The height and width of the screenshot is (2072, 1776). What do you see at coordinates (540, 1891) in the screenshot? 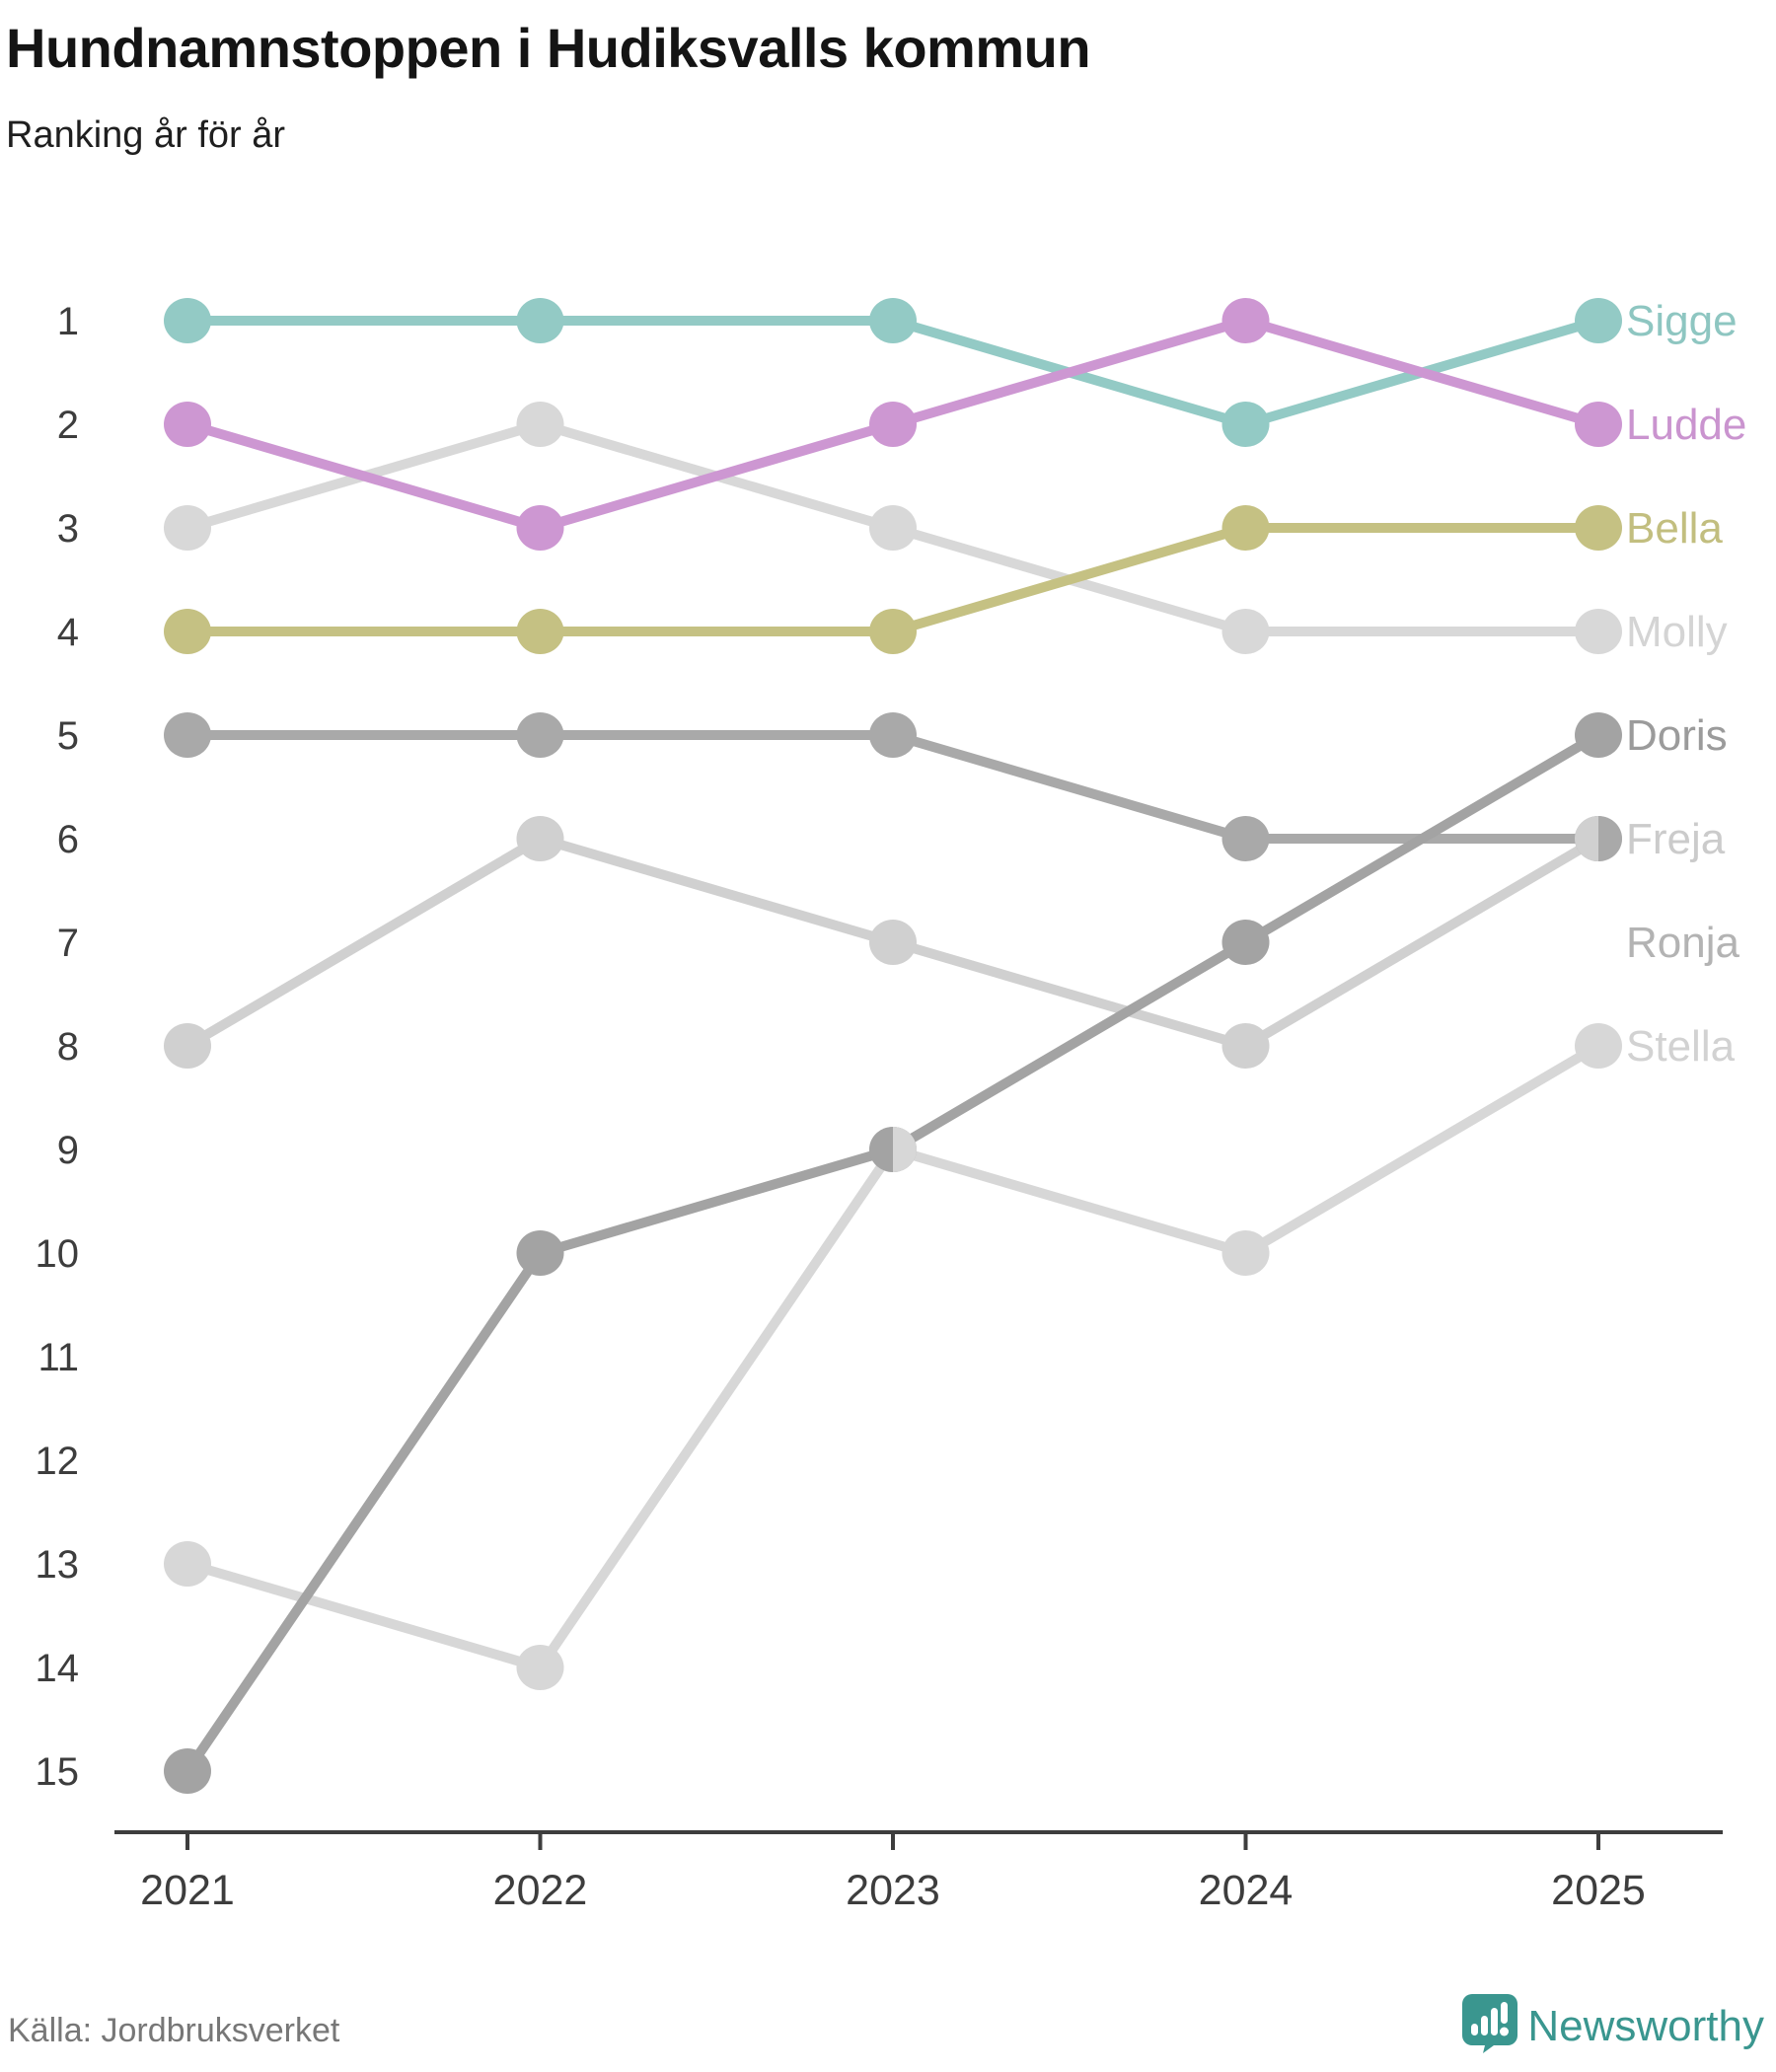
I see `x-axis-year-label: 2022` at bounding box center [540, 1891].